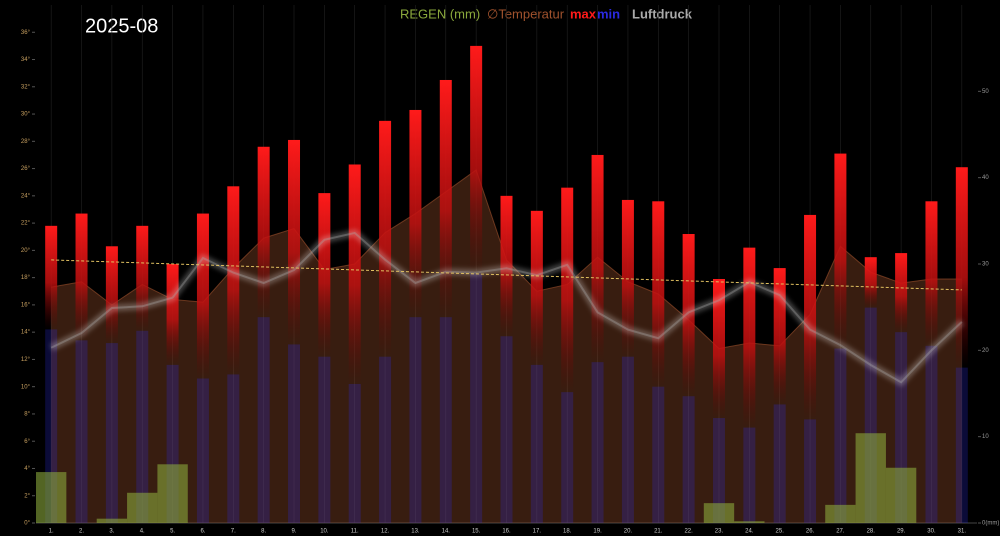  I want to click on legend-entry: max, so click(583, 13).